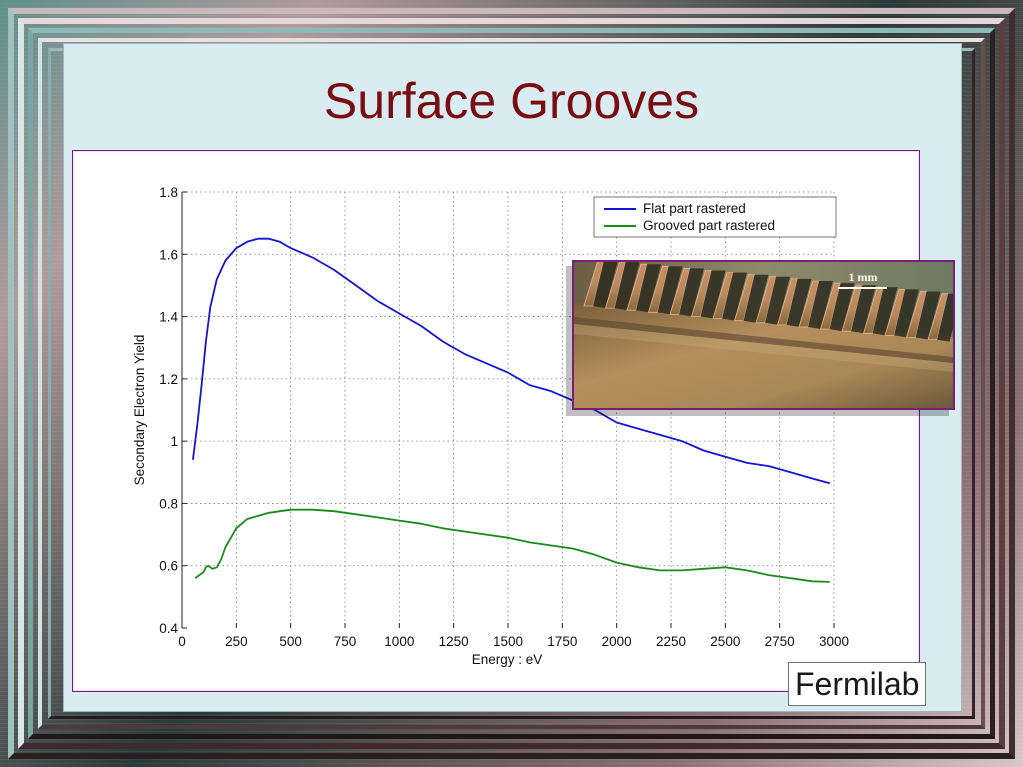 Image resolution: width=1023 pixels, height=767 pixels. Describe the element at coordinates (857, 684) in the screenshot. I see `fermilab-badge: Fermilab` at that location.